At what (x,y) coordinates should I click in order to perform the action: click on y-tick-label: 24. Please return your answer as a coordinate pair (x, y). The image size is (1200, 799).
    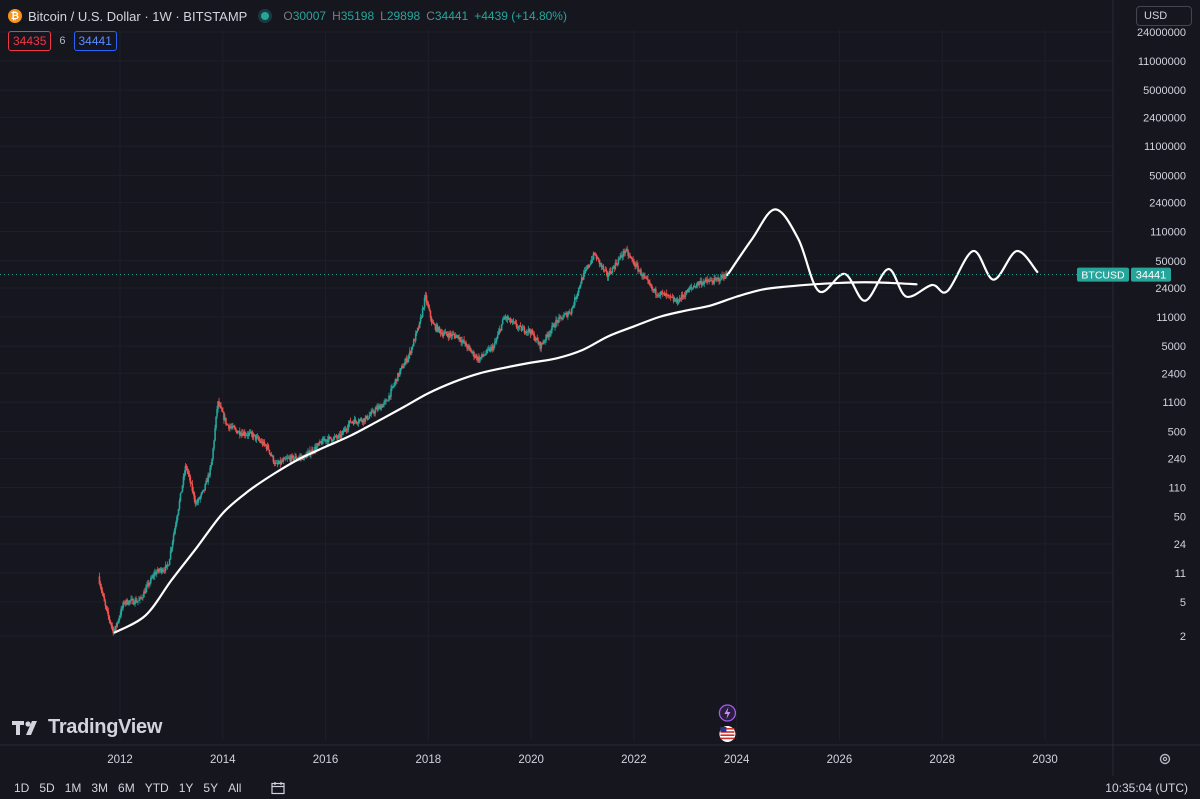
    Looking at the image, I should click on (1180, 545).